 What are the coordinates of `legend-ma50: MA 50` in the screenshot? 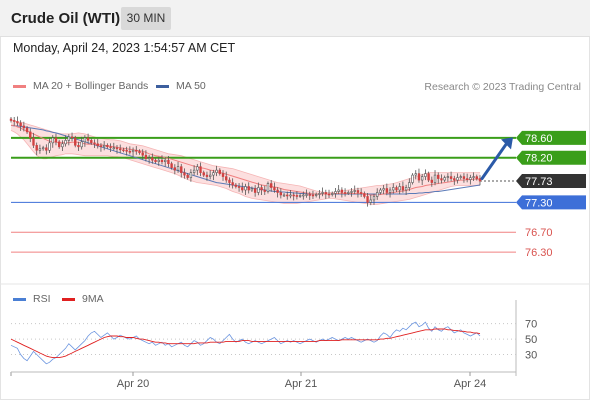 It's located at (181, 86).